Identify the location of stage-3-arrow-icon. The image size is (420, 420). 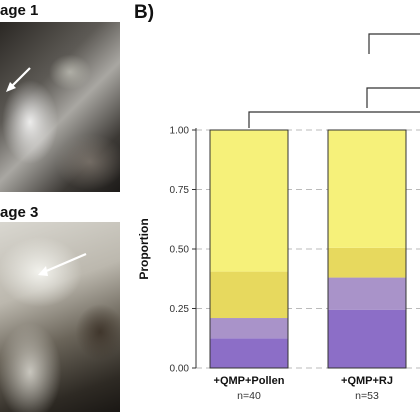
(62, 264).